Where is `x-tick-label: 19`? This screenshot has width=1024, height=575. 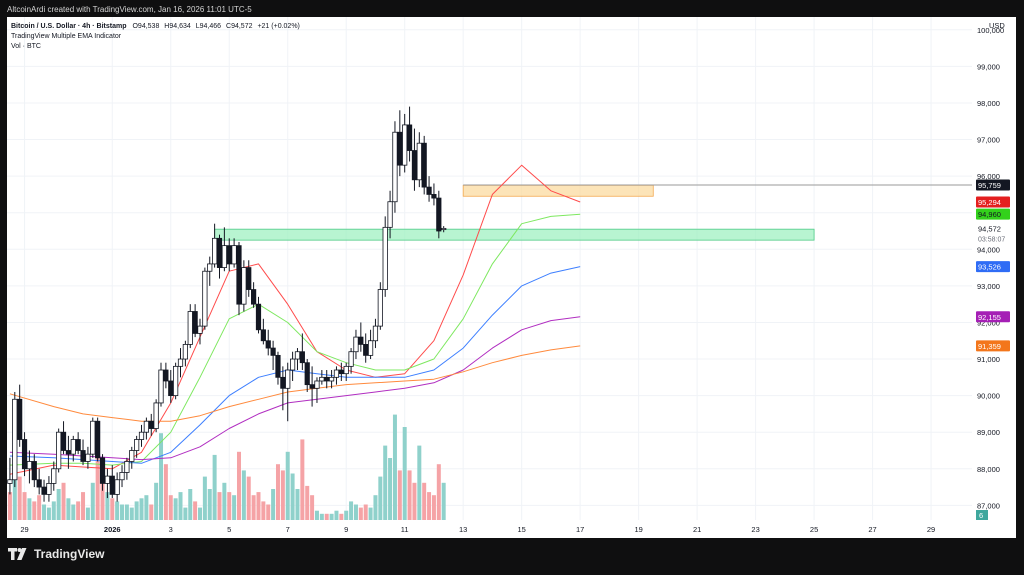 x-tick-label: 19 is located at coordinates (638, 529).